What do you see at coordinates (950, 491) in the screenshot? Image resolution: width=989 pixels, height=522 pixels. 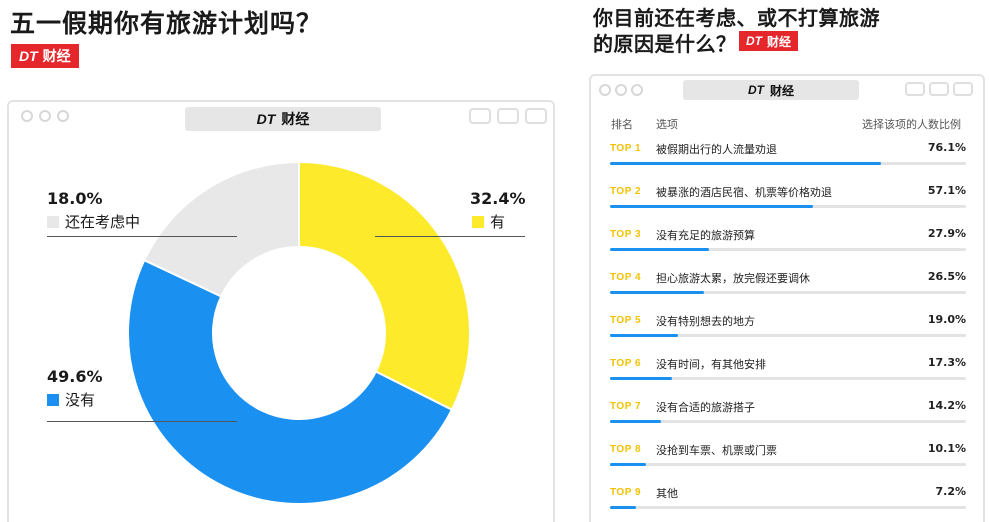 I see `value-label: 7.2%` at bounding box center [950, 491].